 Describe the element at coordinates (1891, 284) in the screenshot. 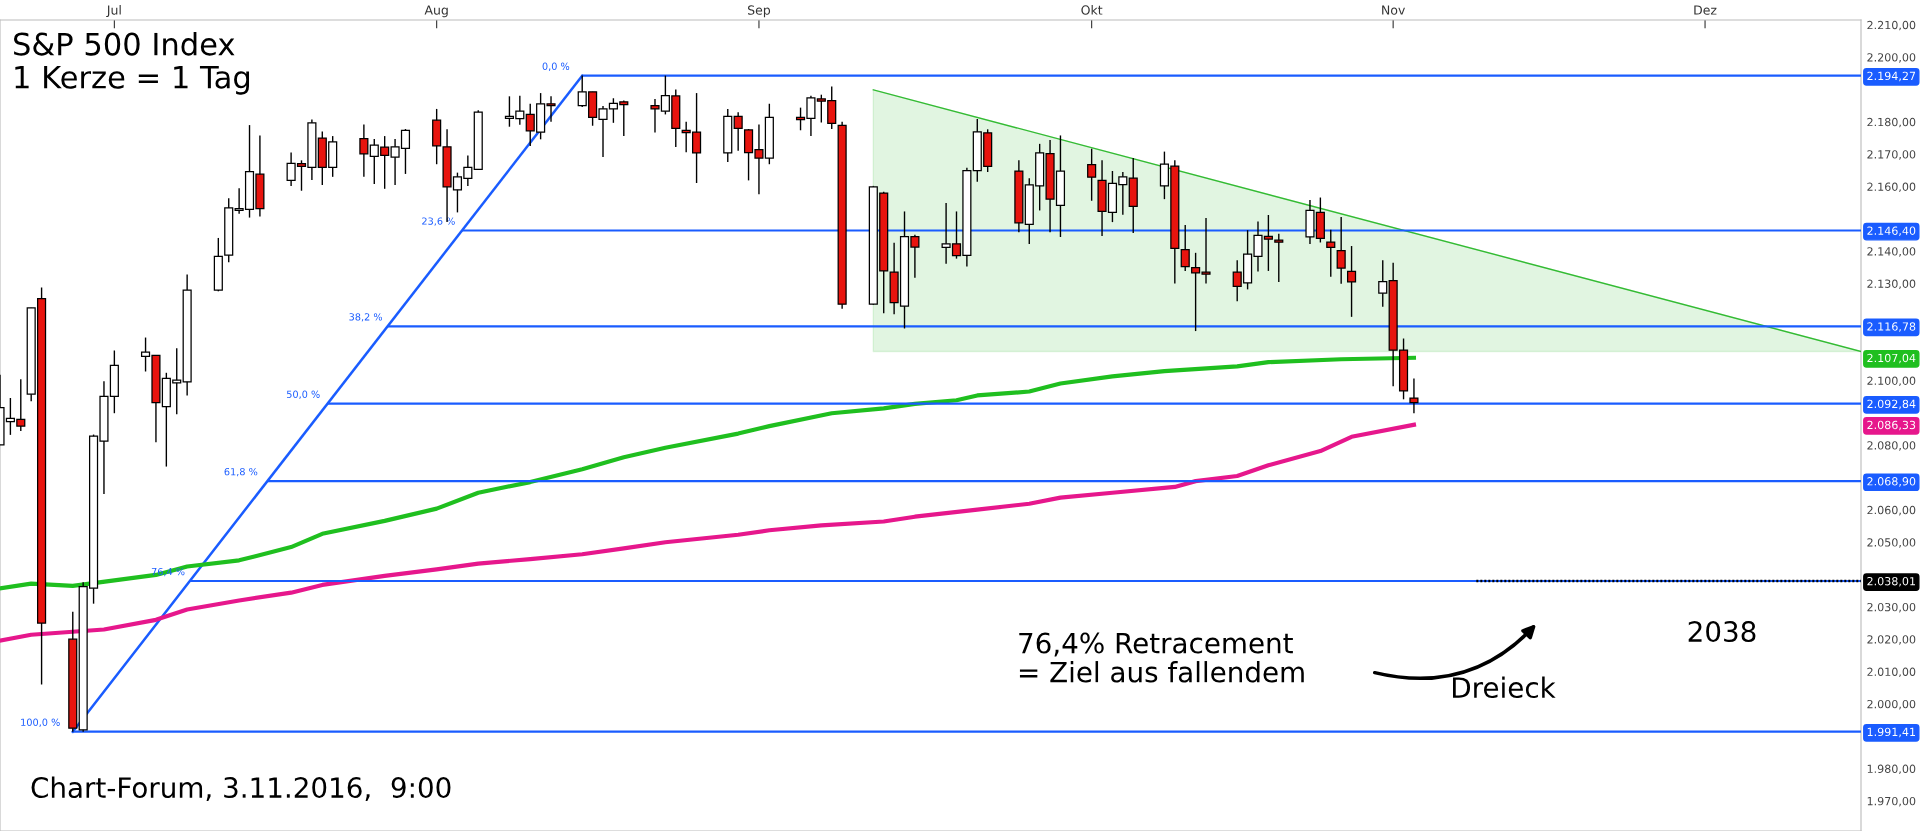

I see `y-tick-label: 2.130,00` at that location.